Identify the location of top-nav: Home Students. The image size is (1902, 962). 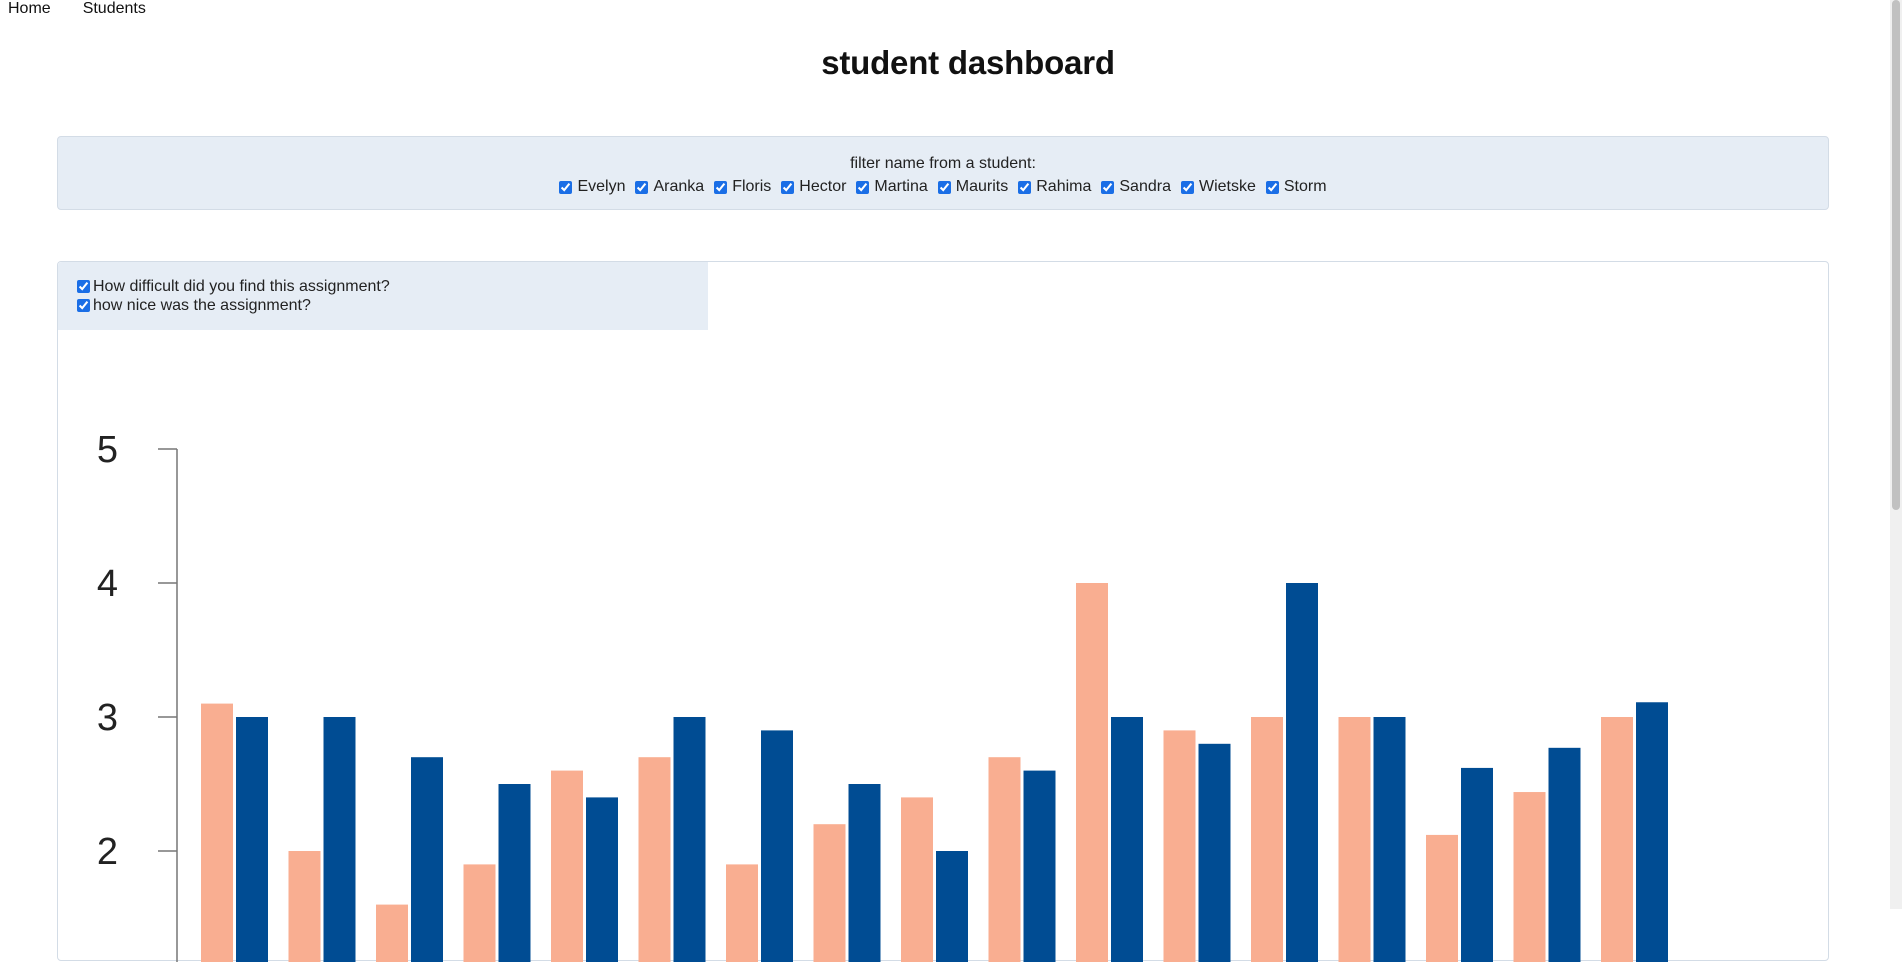
(77, 10).